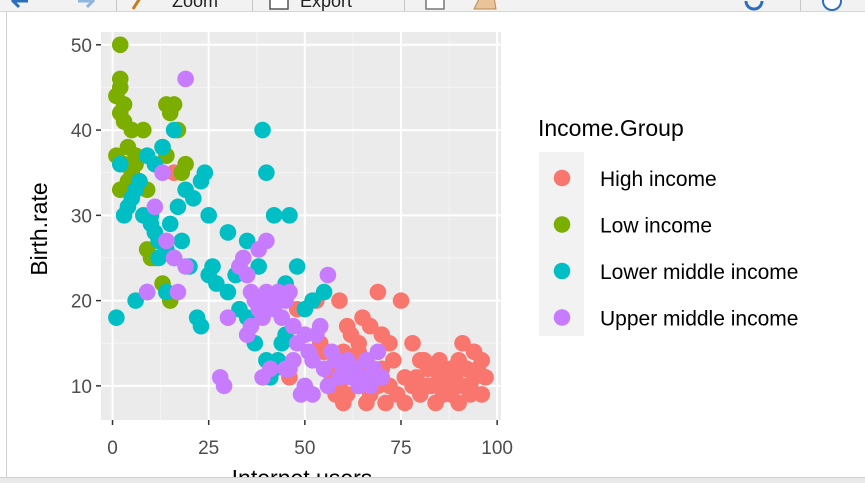 This screenshot has width=865, height=483. I want to click on y-tick-label: 10, so click(81, 387).